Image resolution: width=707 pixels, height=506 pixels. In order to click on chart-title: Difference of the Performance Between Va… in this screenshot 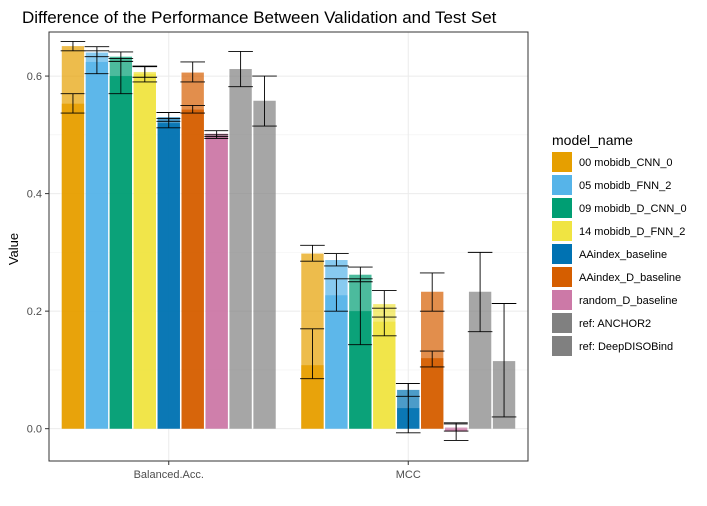, I will do `click(259, 17)`.